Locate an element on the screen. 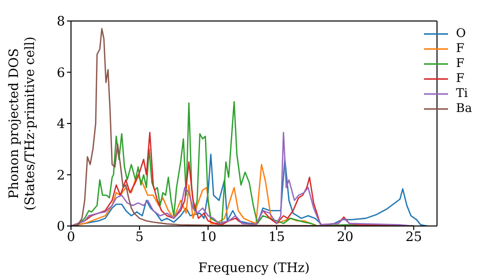 This screenshot has height=280, width=500. y-tick-label: 8 is located at coordinates (60, 22).